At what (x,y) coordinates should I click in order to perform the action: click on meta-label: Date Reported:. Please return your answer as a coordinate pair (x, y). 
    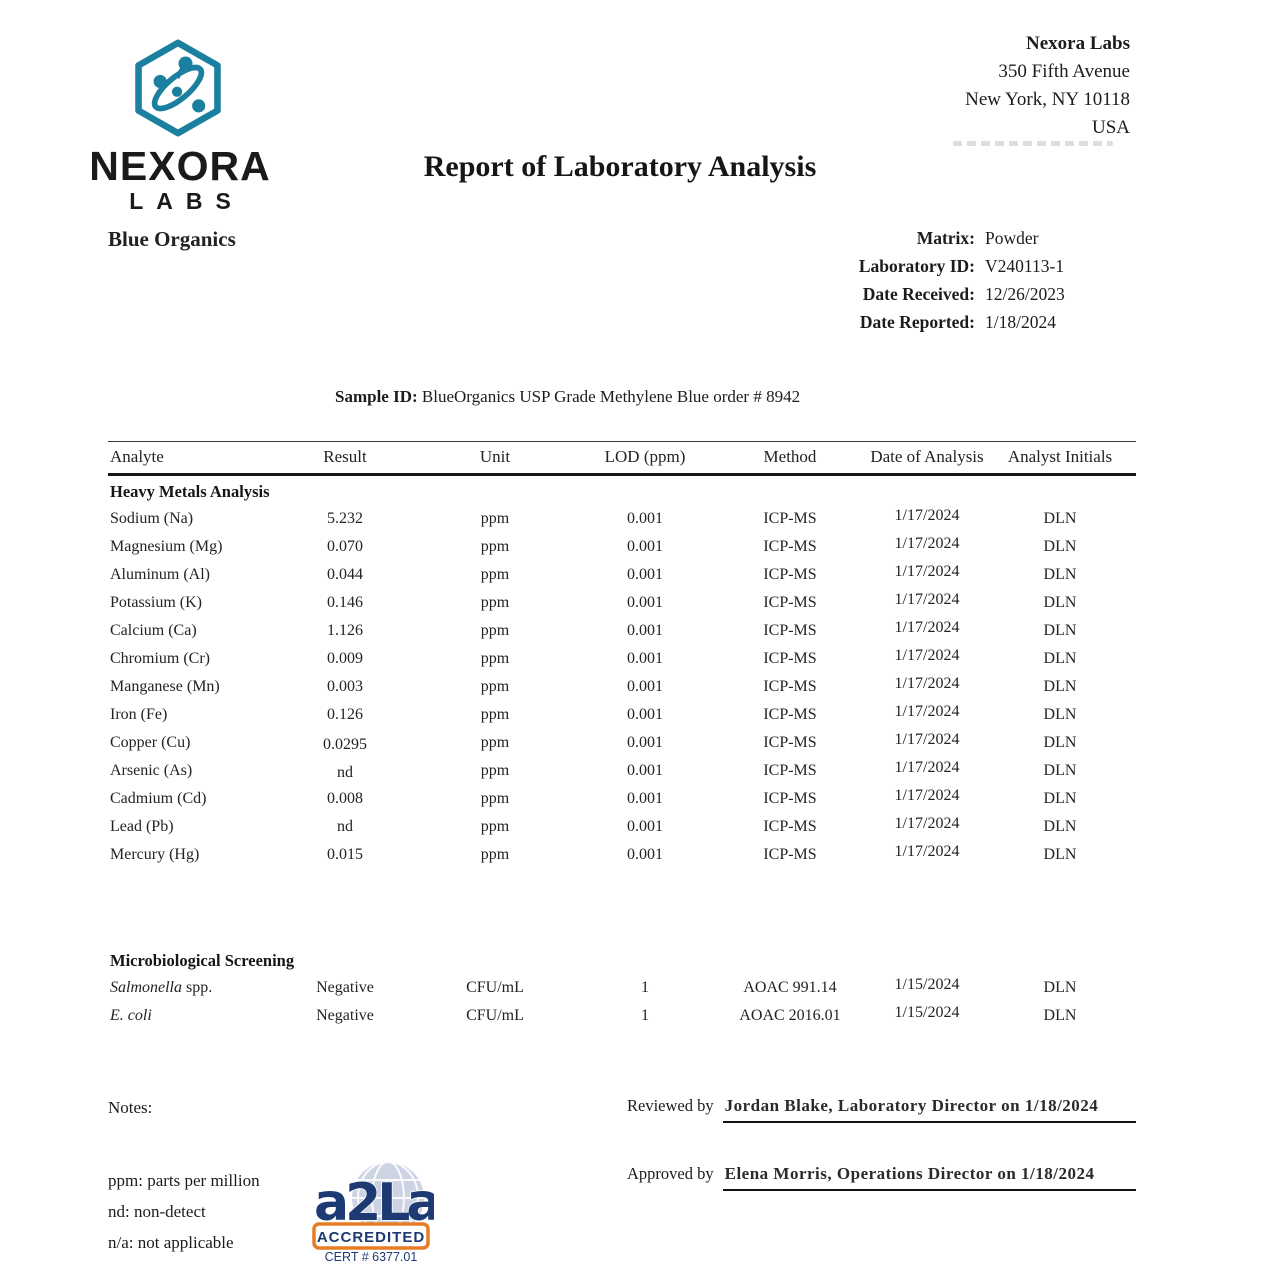
    Looking at the image, I should click on (917, 322).